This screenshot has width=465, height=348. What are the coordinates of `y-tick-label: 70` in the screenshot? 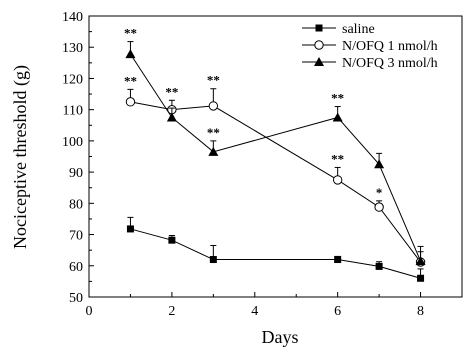 It's located at (76, 236).